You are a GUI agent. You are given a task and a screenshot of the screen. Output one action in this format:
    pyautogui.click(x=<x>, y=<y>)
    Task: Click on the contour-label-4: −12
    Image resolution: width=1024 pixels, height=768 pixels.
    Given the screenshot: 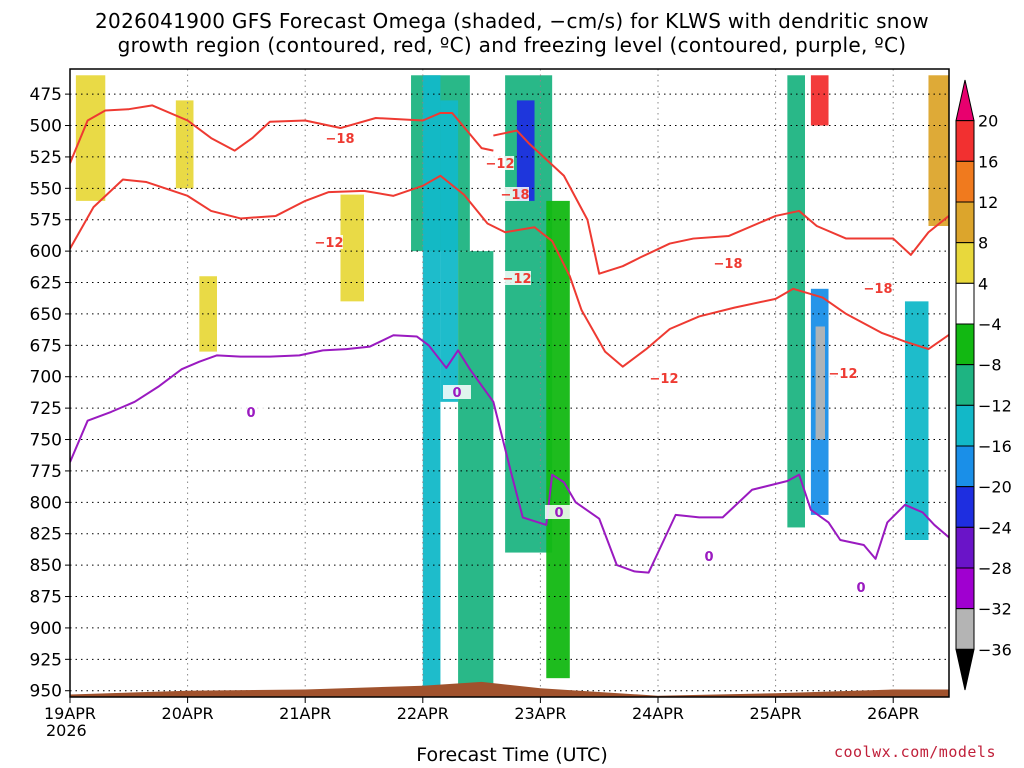 What is the action you would take?
    pyautogui.click(x=329, y=243)
    